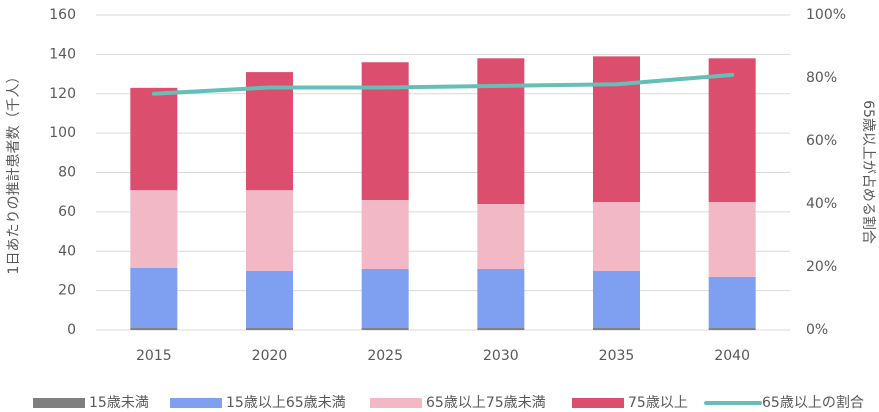  Describe the element at coordinates (868, 172) in the screenshot. I see `y2-axis-label: 65歳以上が占める割合` at that location.